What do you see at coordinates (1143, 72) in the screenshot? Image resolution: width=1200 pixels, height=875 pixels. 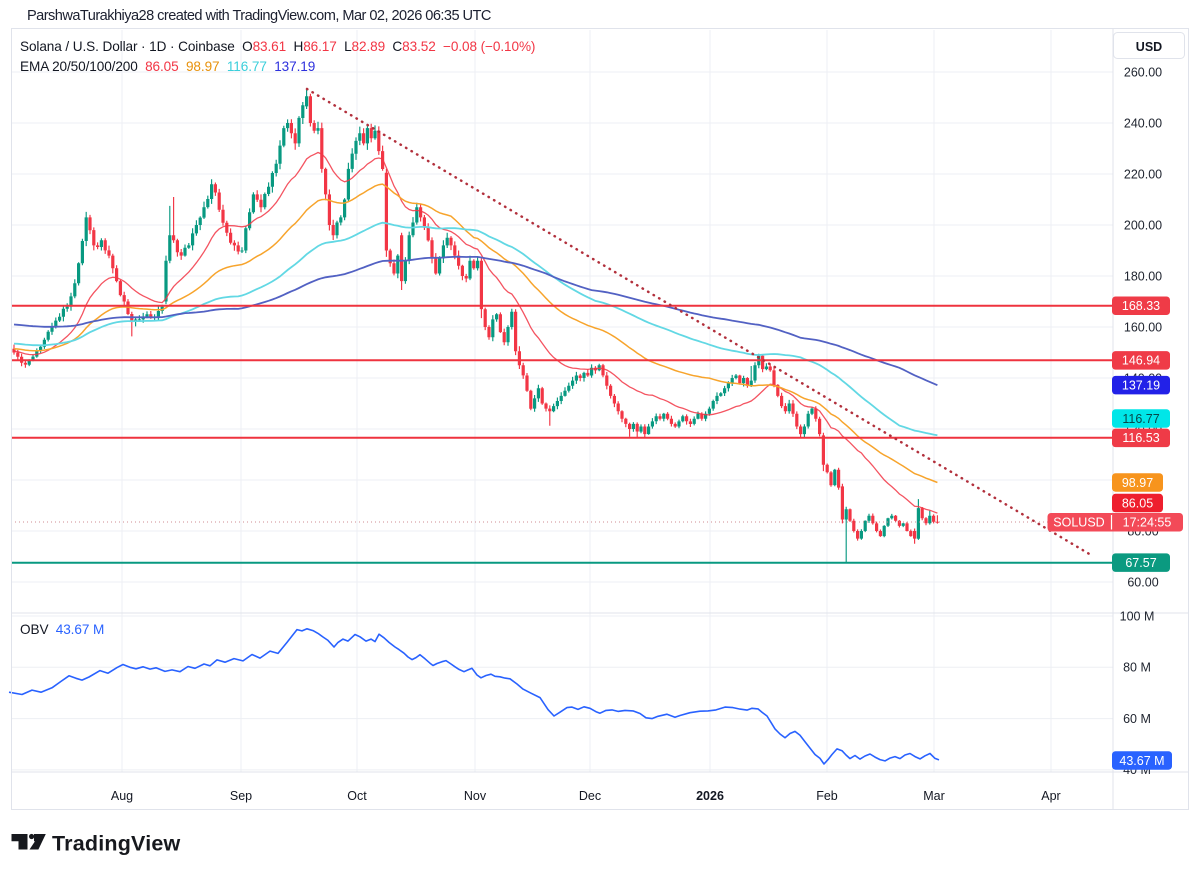 I see `svg-text: 260.00` at bounding box center [1143, 72].